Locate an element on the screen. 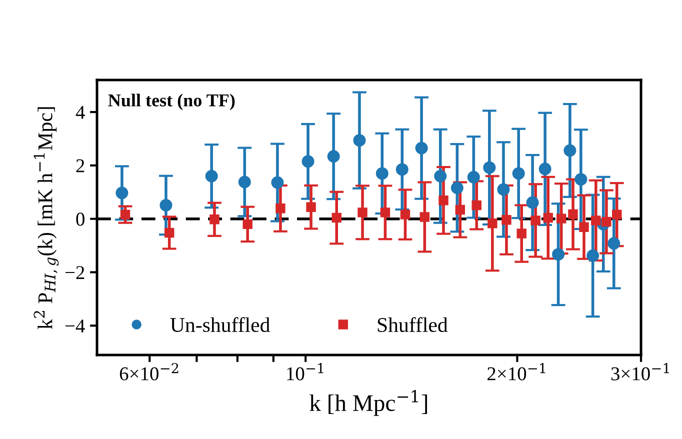  text: Null test (no TF) is located at coordinates (171, 102).